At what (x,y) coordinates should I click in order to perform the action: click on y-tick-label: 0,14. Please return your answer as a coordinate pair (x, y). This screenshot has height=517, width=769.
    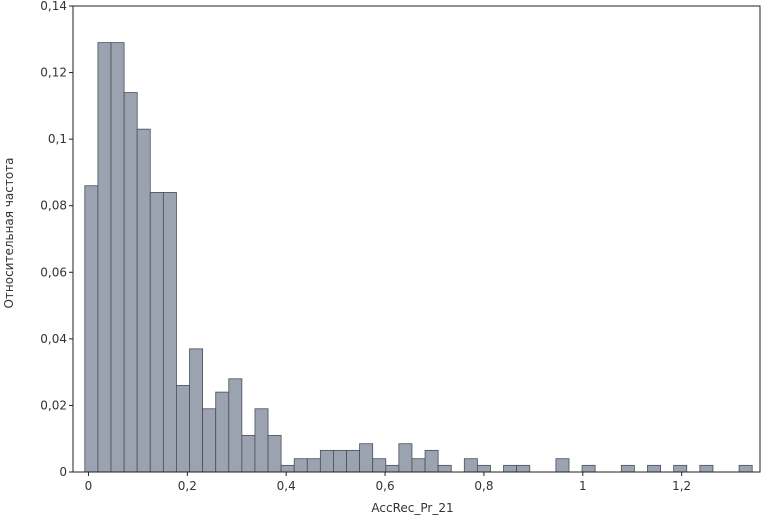
    Looking at the image, I should click on (53, 6).